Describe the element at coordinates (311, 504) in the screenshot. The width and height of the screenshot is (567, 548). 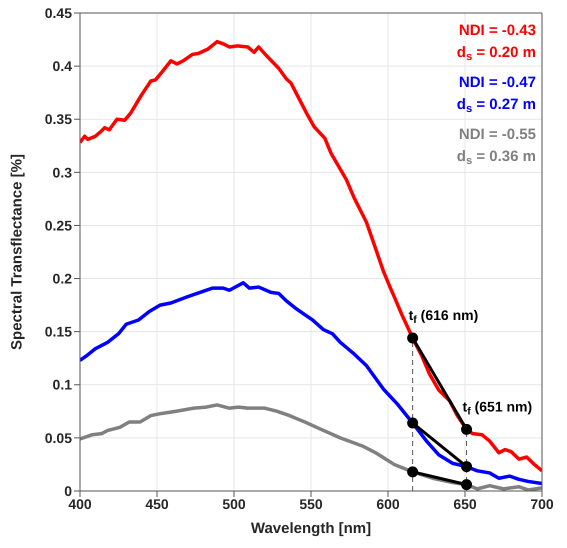
I see `x-tick-label: 550` at that location.